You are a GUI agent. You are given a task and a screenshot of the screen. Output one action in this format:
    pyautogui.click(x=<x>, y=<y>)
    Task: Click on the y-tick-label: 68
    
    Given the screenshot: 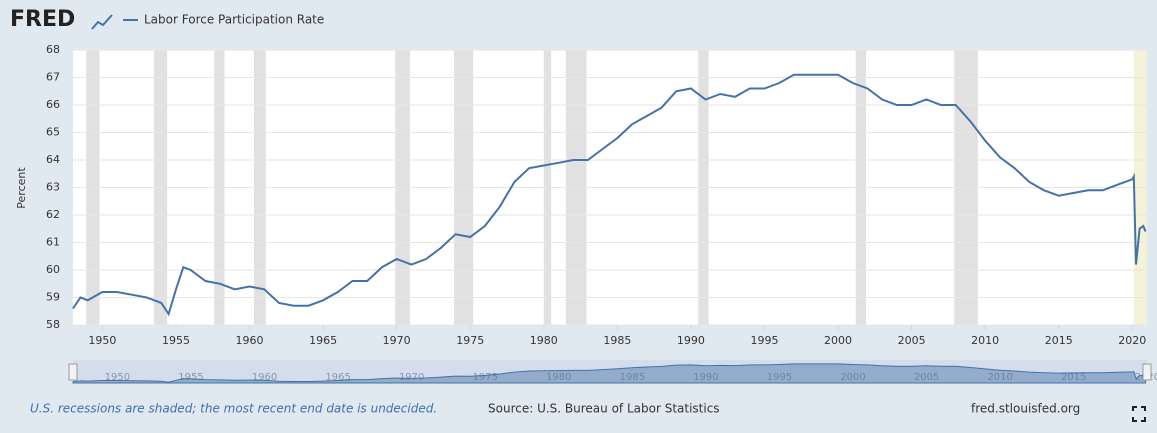 What is the action you would take?
    pyautogui.click(x=53, y=49)
    